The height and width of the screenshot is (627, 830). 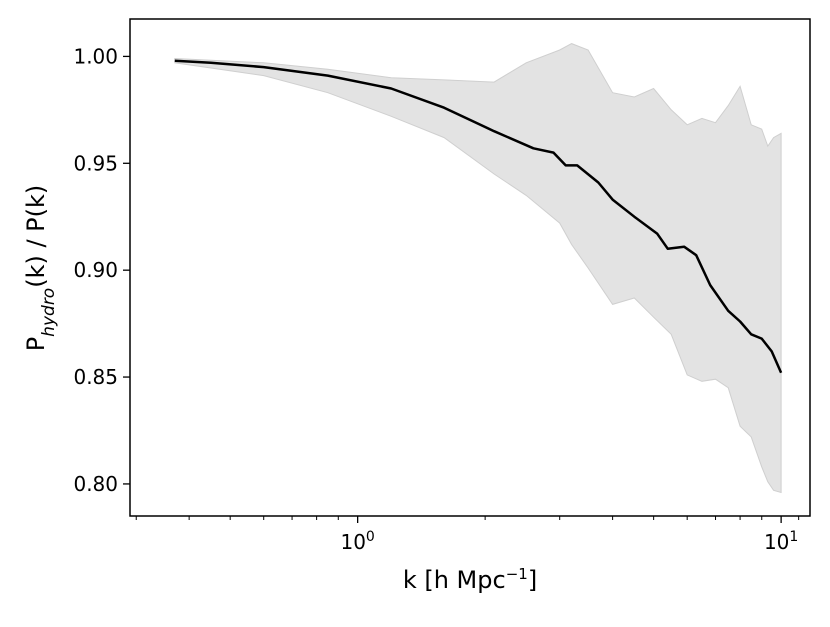 What do you see at coordinates (781, 541) in the screenshot?
I see `x-tick-label: 10¹` at bounding box center [781, 541].